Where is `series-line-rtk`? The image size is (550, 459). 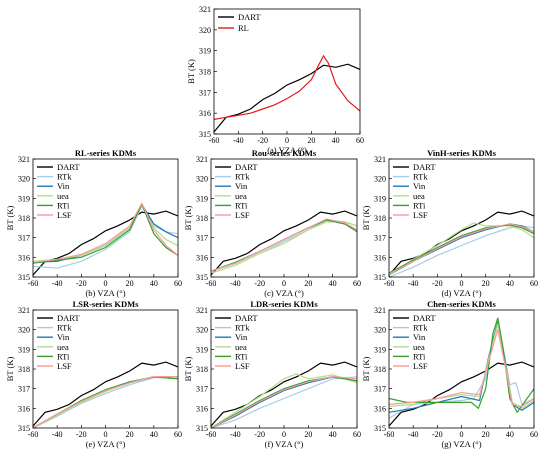 series-line-rtk is located at coordinates (461, 251).